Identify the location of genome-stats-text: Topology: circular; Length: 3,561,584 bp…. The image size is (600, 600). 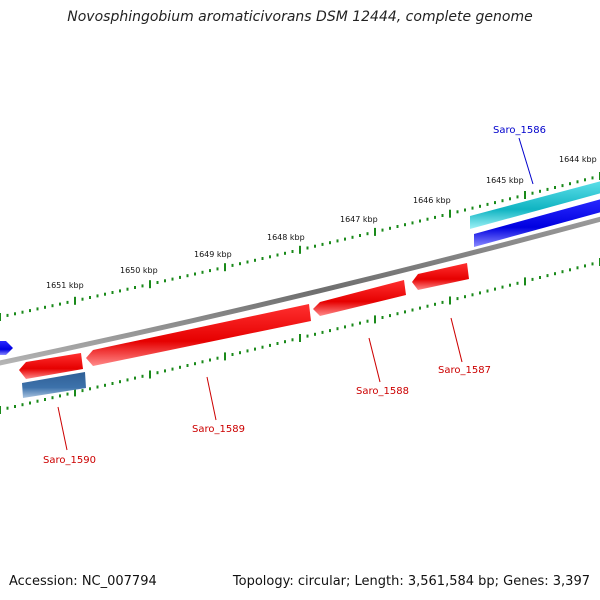
(411, 581).